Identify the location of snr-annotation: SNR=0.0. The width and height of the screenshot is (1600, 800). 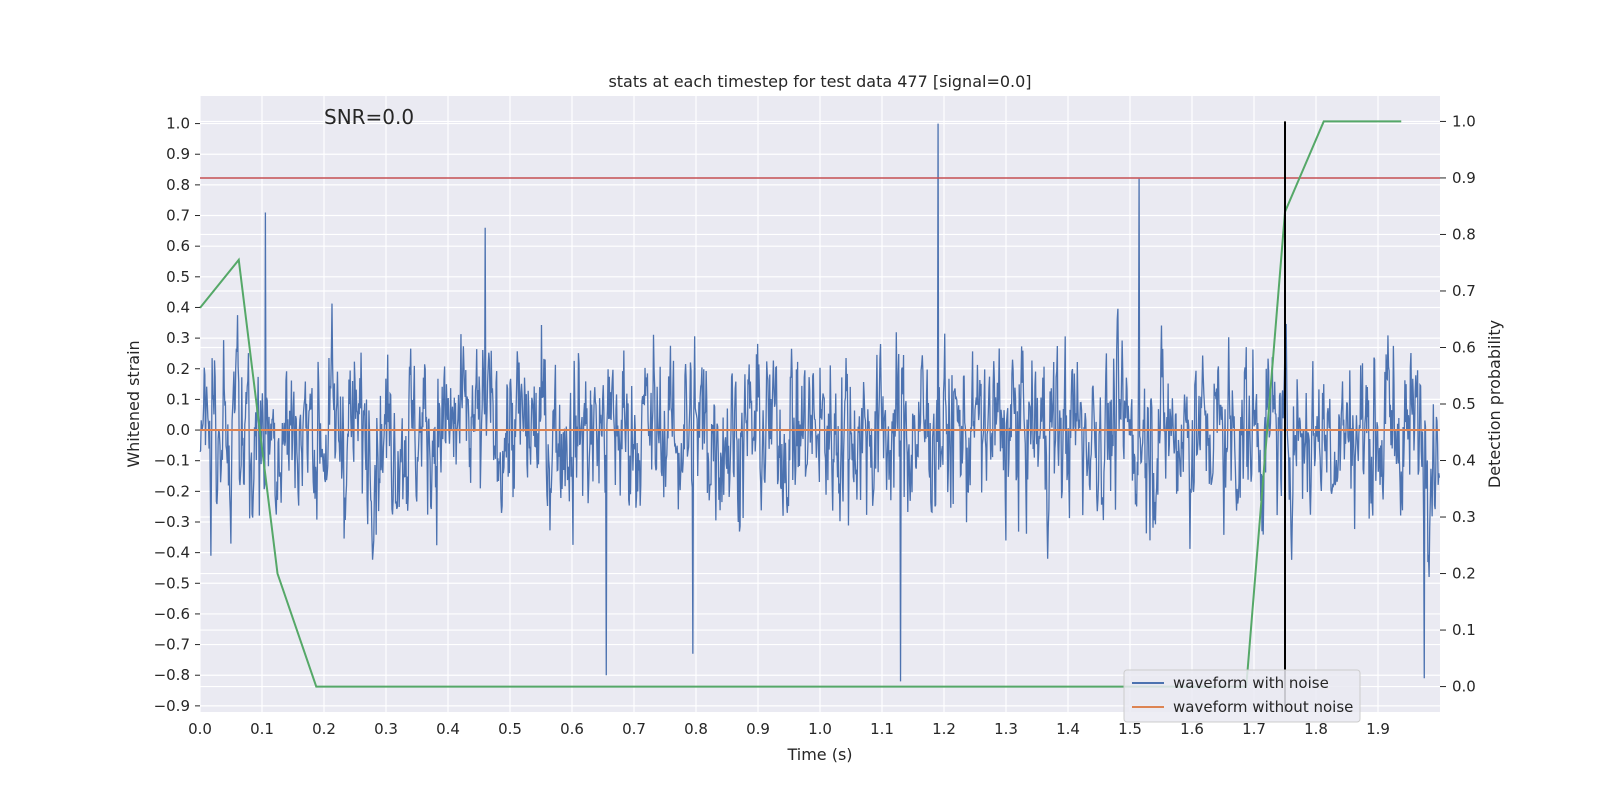
(369, 117).